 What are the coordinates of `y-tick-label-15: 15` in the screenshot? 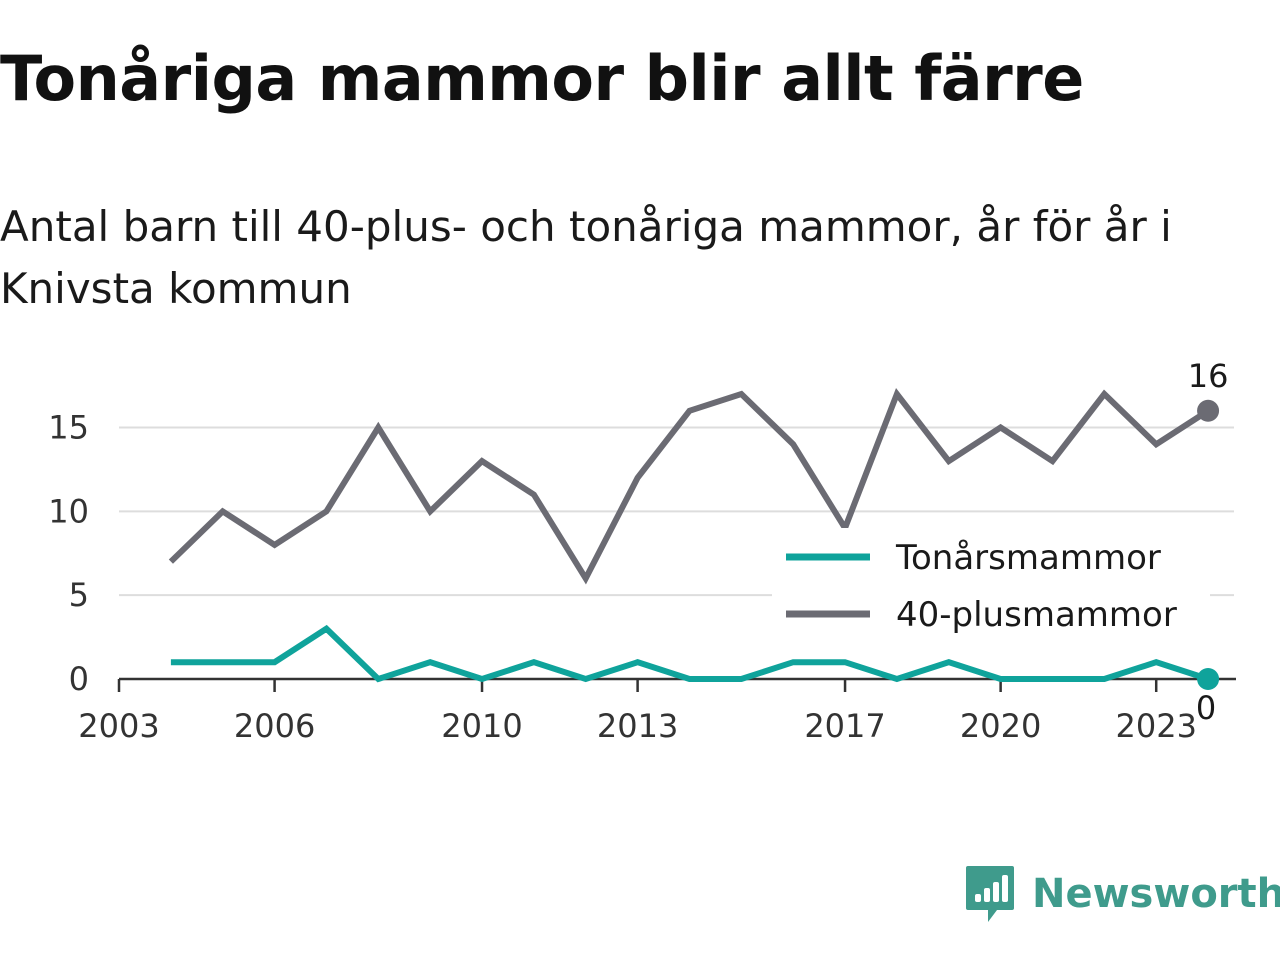 It's located at (68, 428).